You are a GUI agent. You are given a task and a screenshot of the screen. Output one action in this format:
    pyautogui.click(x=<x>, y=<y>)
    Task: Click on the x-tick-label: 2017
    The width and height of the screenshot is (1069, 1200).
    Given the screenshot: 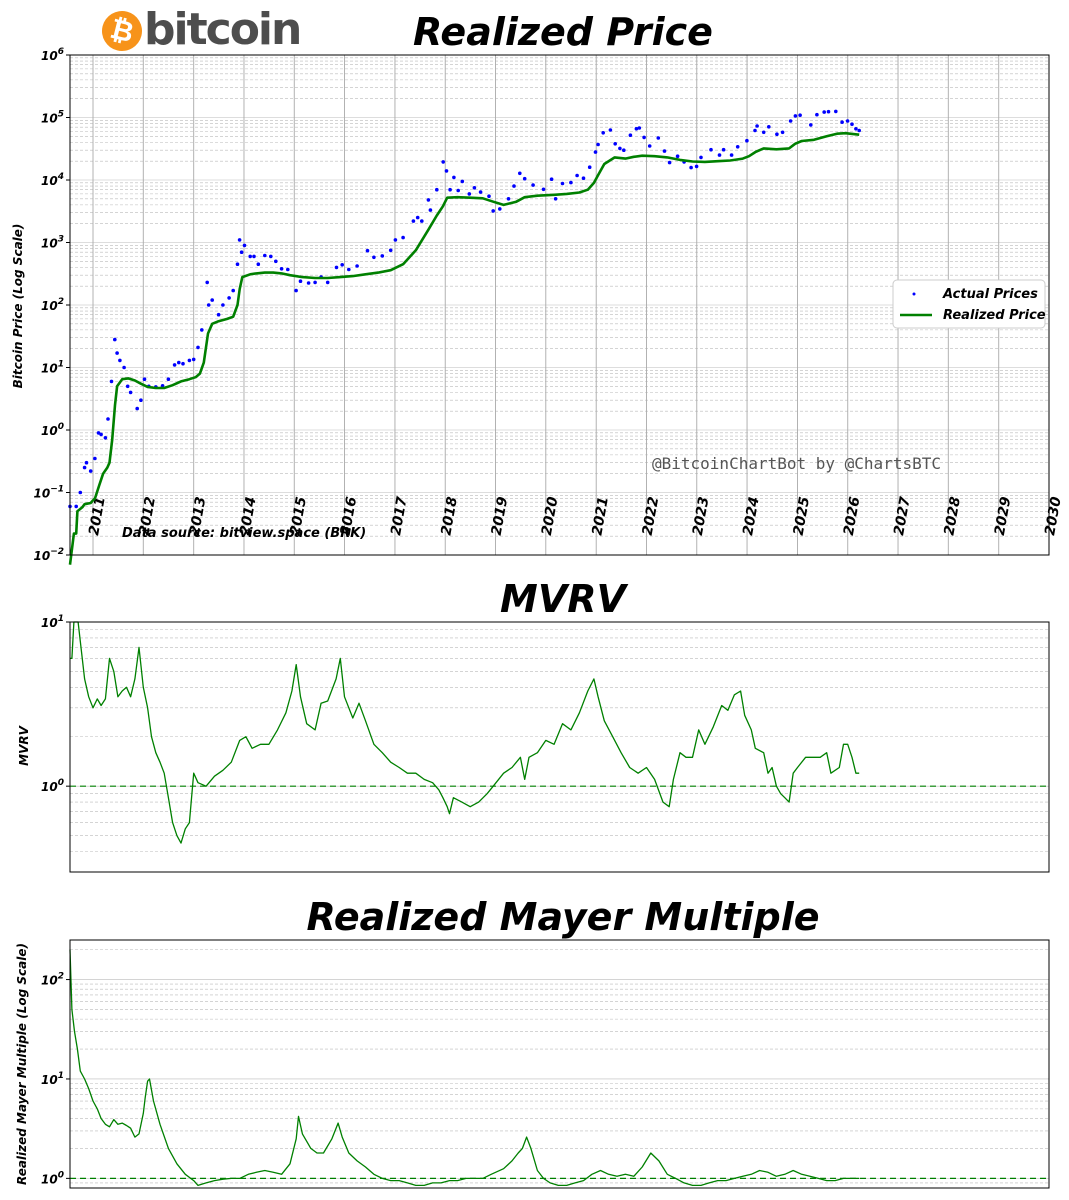 What is the action you would take?
    pyautogui.click(x=399, y=515)
    